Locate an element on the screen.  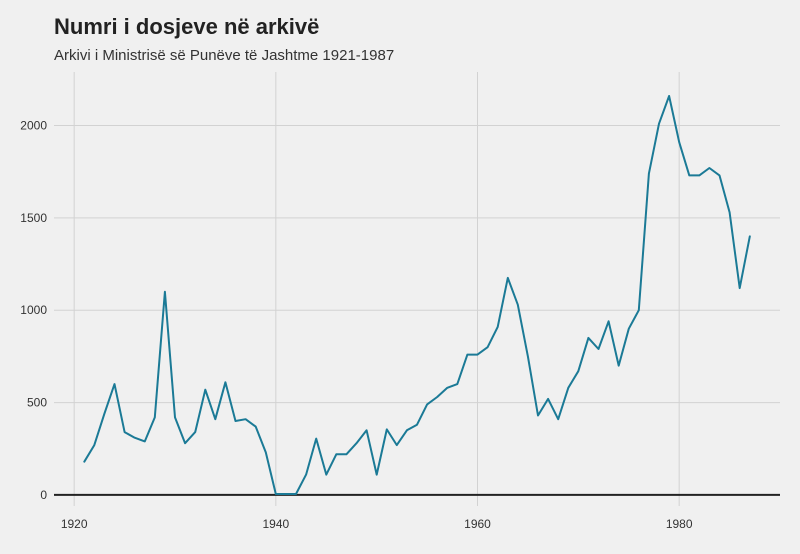
x-tick-label: 1920 is located at coordinates (74, 524).